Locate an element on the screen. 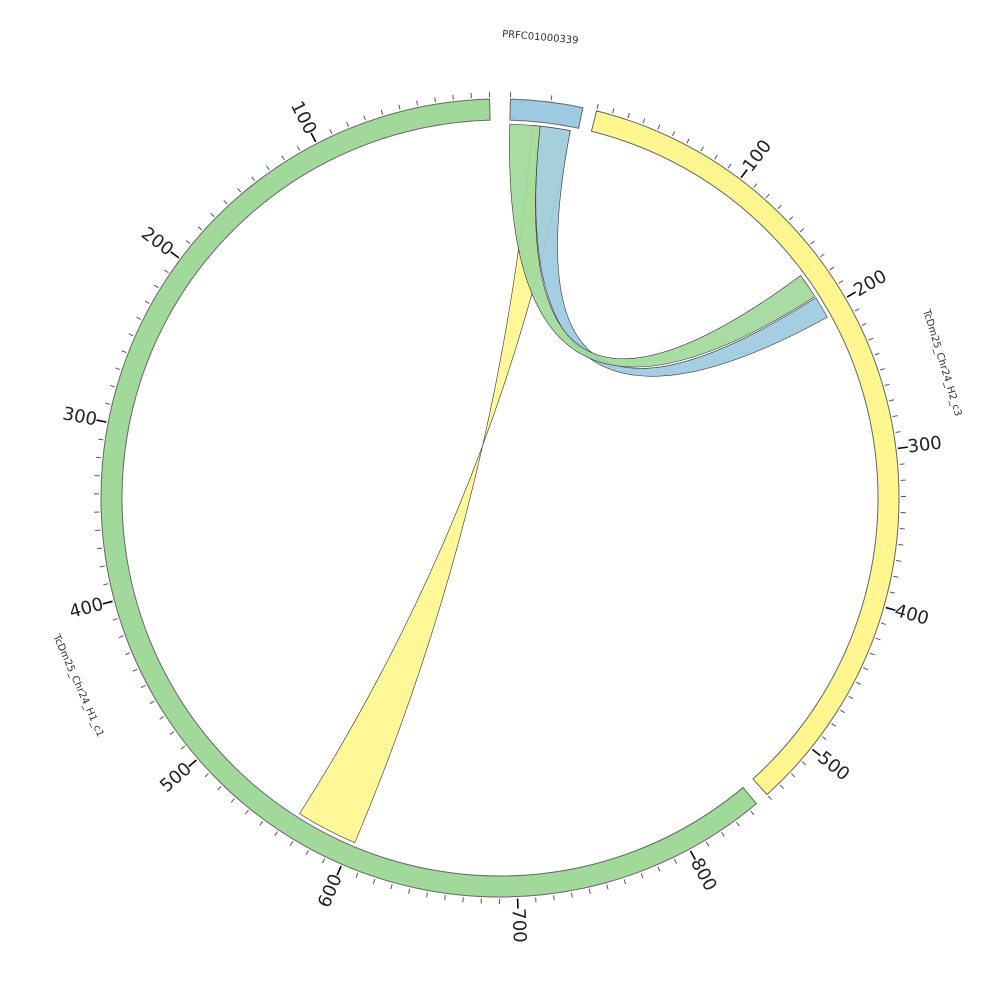  tick-label: 200 is located at coordinates (157, 241).